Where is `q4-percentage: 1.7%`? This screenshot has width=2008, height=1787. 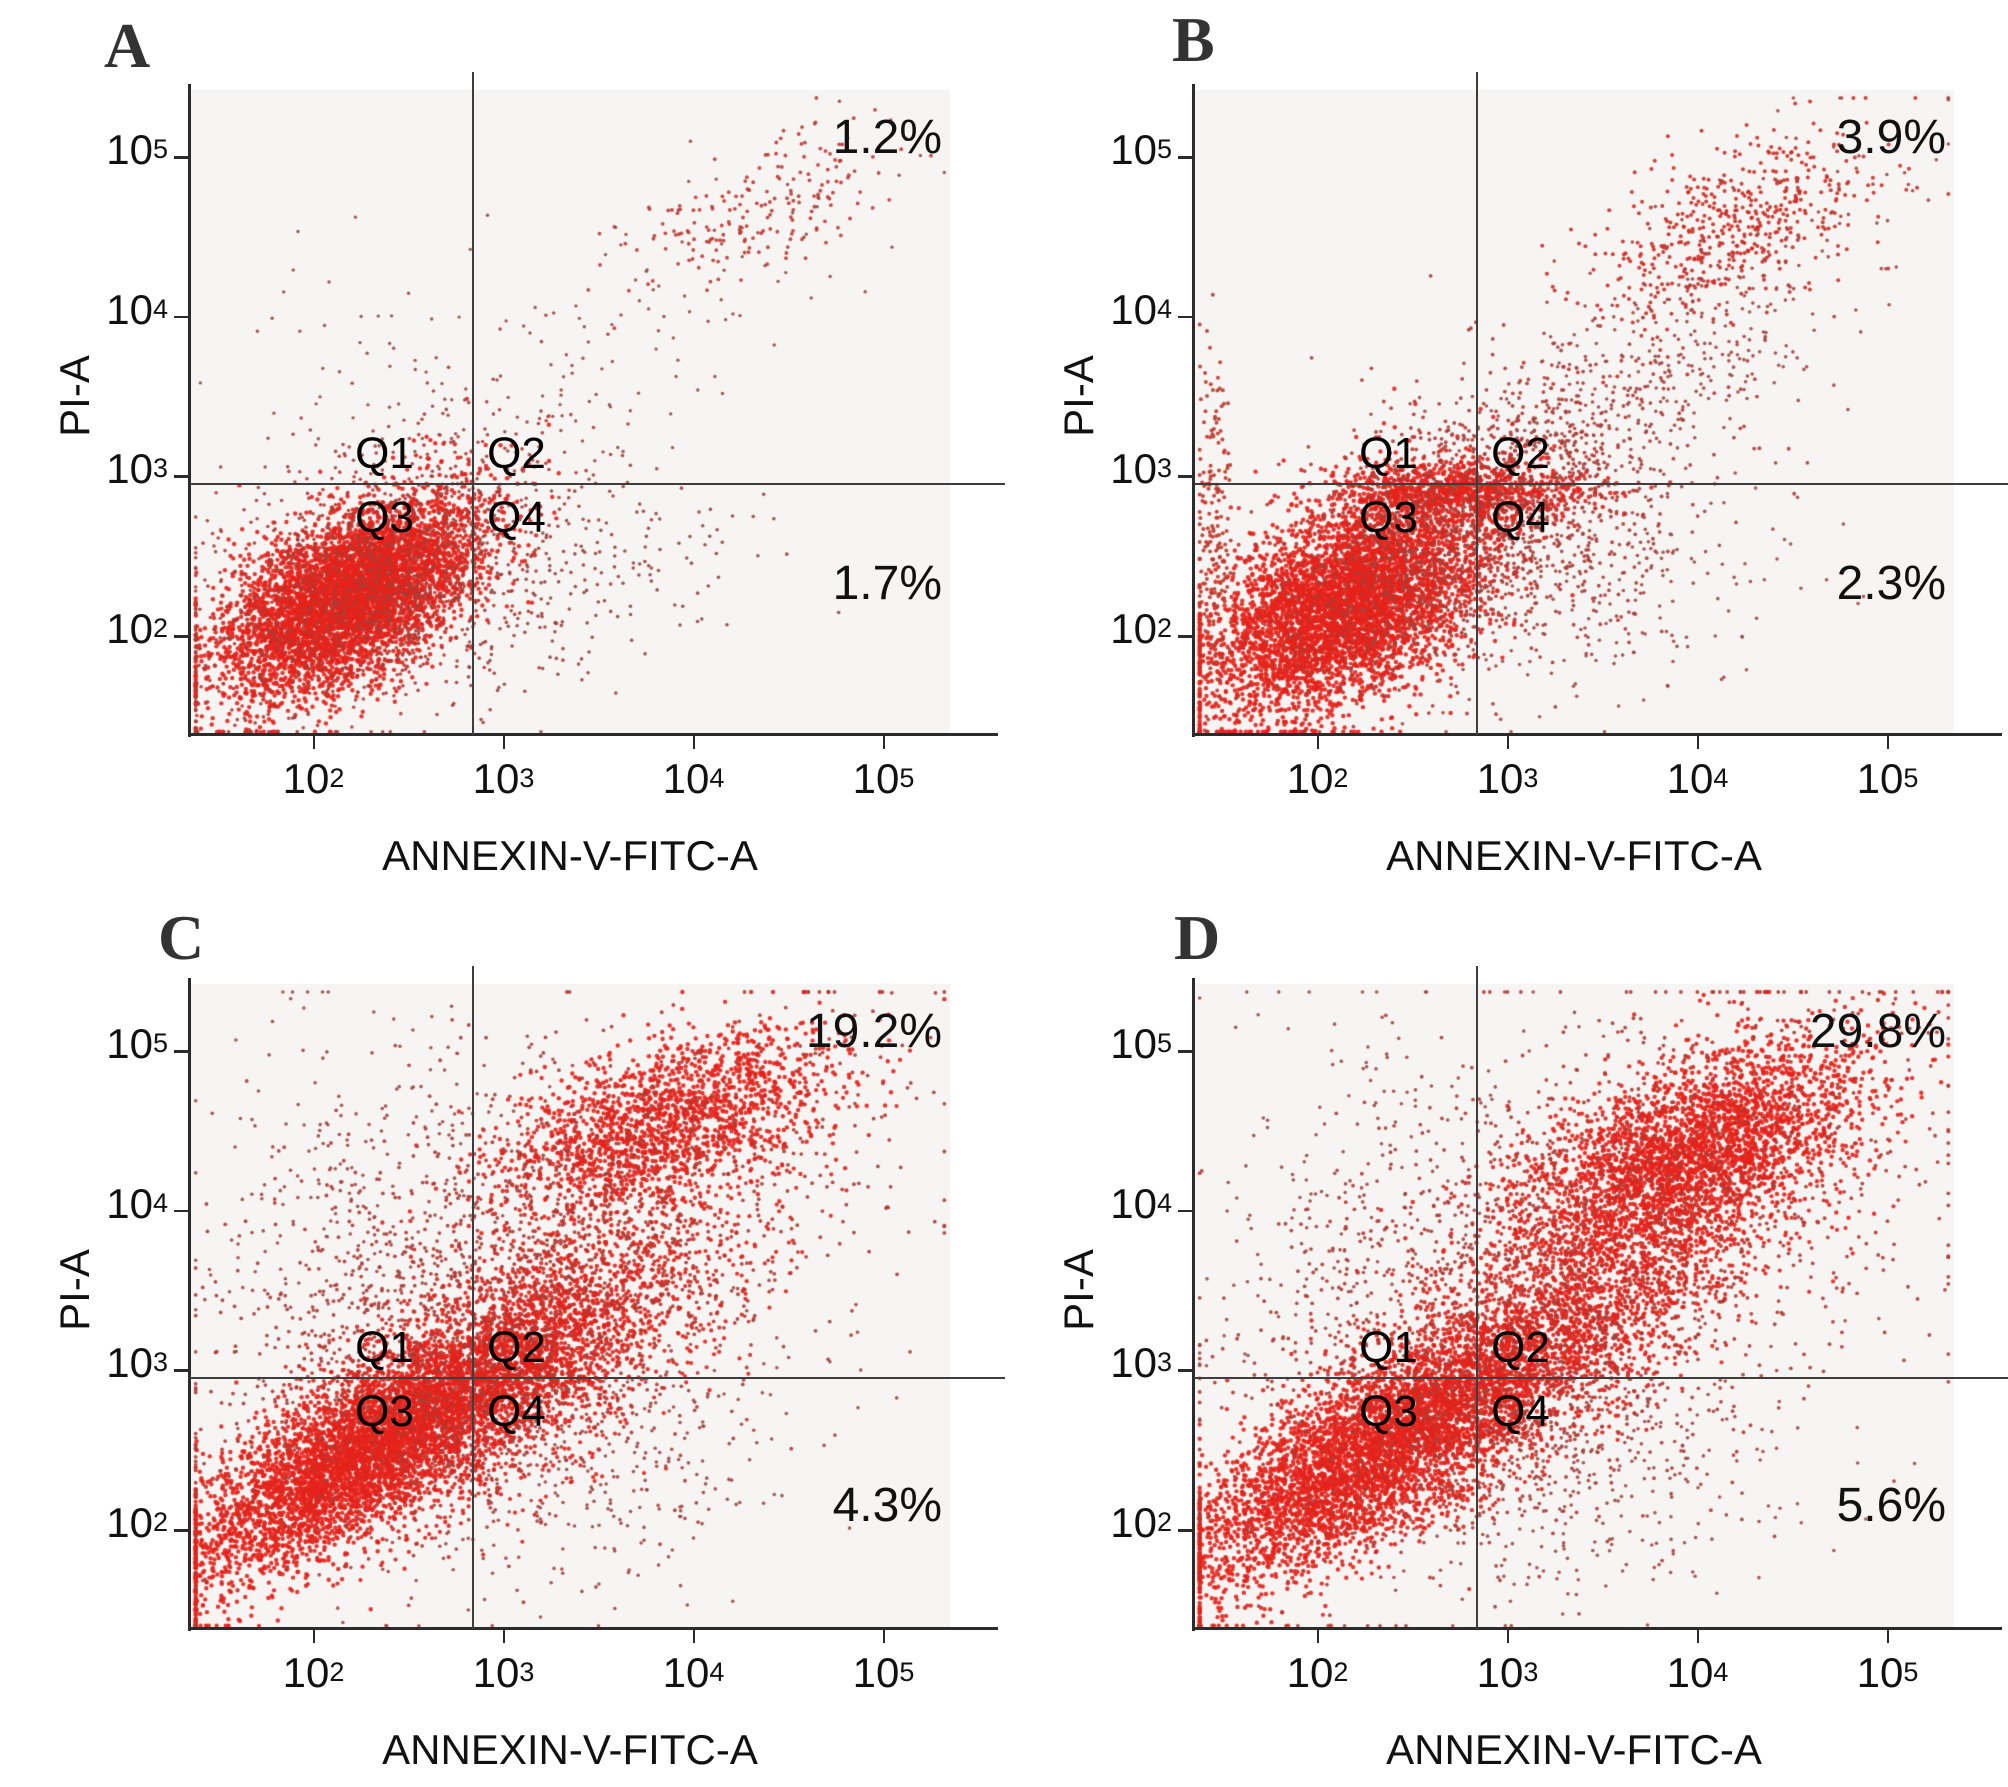
q4-percentage: 1.7% is located at coordinates (887, 583).